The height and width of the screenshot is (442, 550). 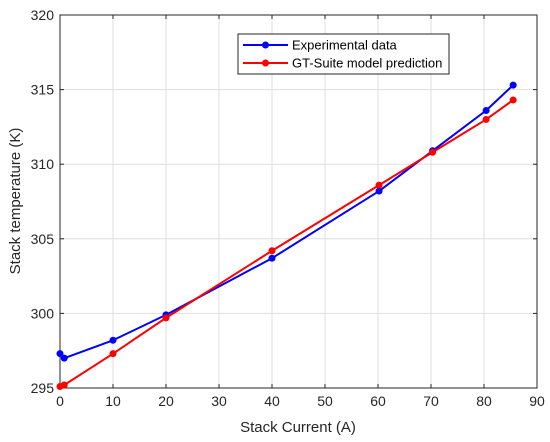 What do you see at coordinates (43, 164) in the screenshot?
I see `y-tick-label: 310` at bounding box center [43, 164].